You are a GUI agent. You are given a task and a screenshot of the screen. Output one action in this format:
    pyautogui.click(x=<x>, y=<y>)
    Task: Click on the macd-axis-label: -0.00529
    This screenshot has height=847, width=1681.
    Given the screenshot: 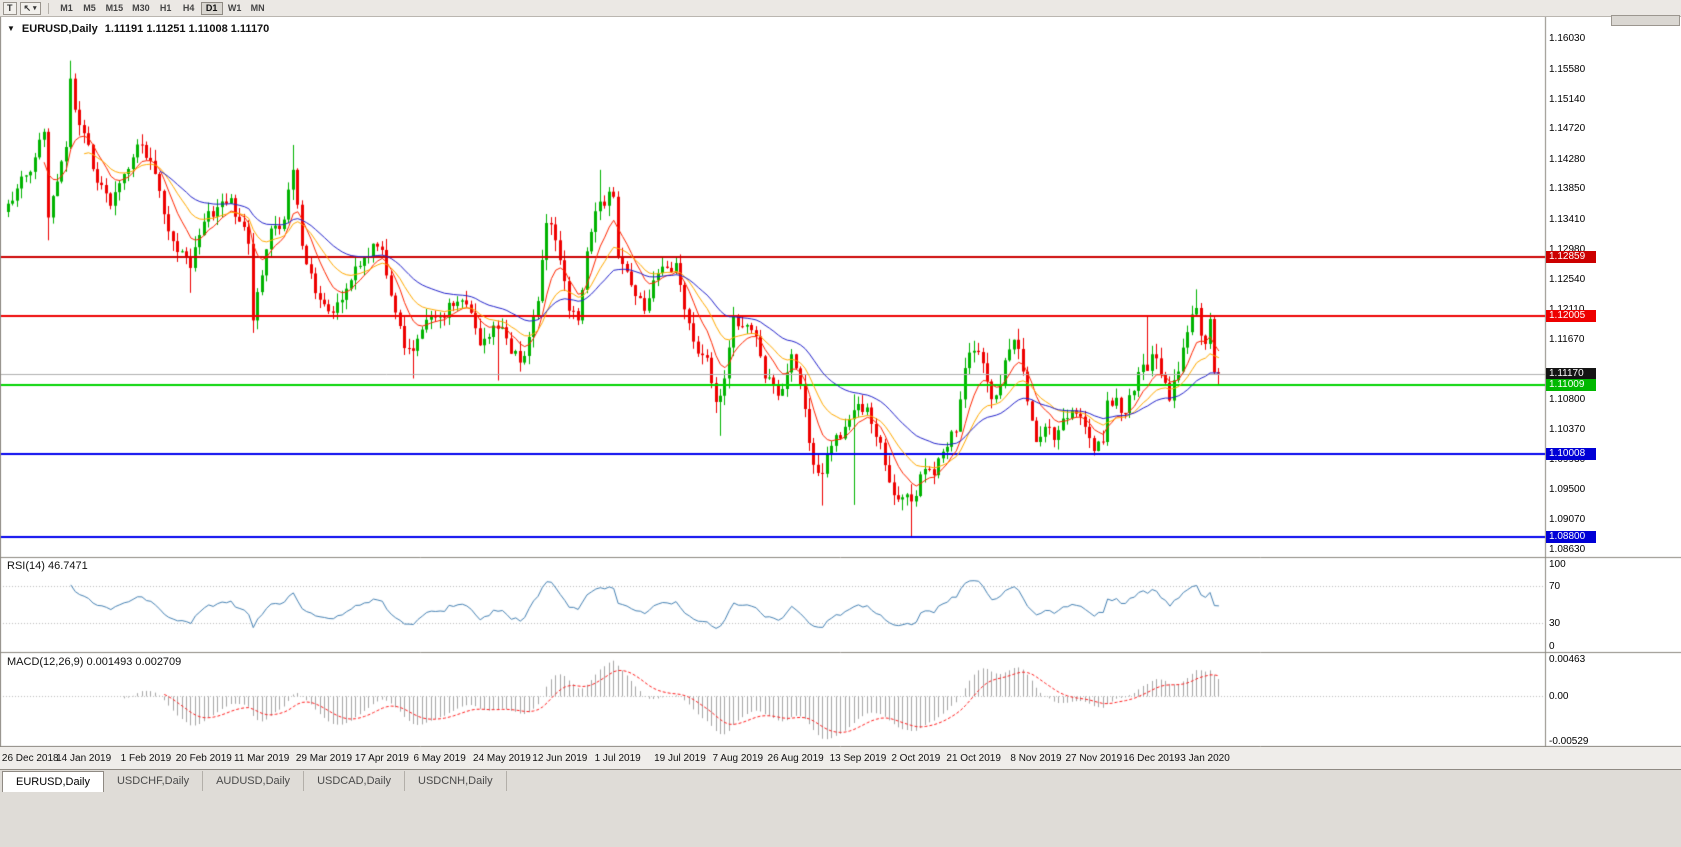 What is the action you would take?
    pyautogui.click(x=1569, y=741)
    